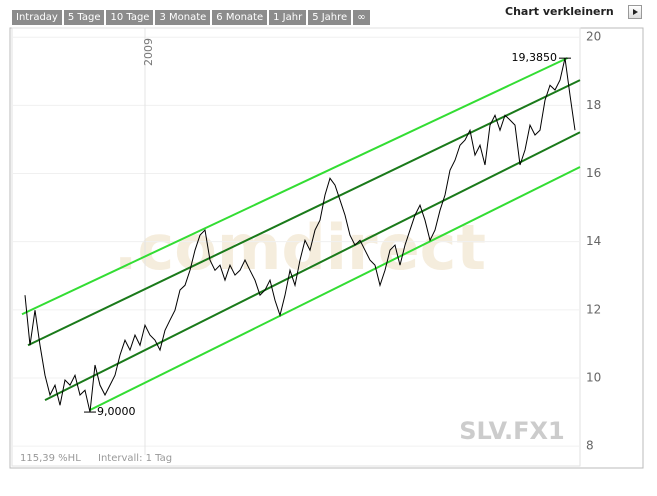  What do you see at coordinates (37, 17) in the screenshot?
I see `range-button: Intraday` at bounding box center [37, 17].